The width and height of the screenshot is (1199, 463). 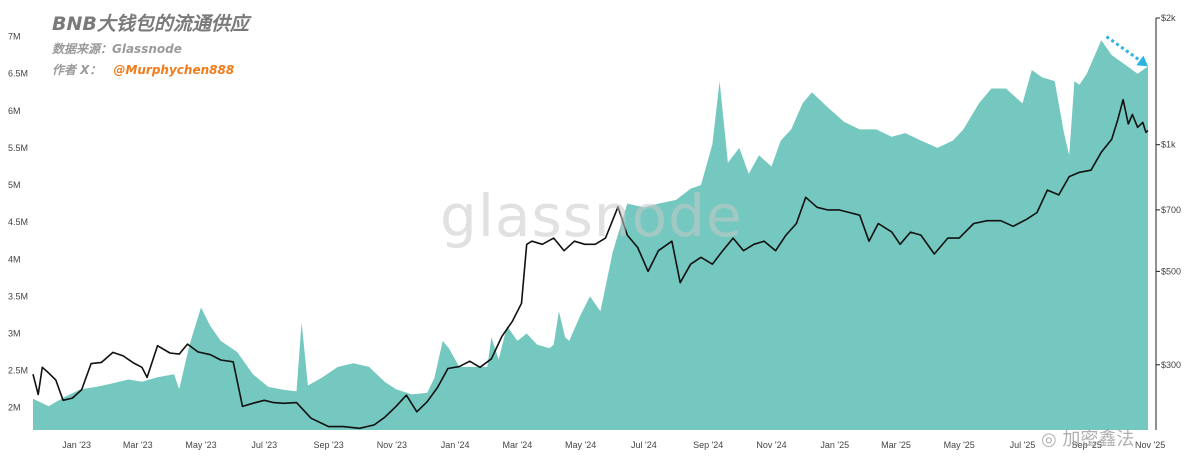 What do you see at coordinates (1023, 445) in the screenshot?
I see `x-tick-label: Jul '25` at bounding box center [1023, 445].